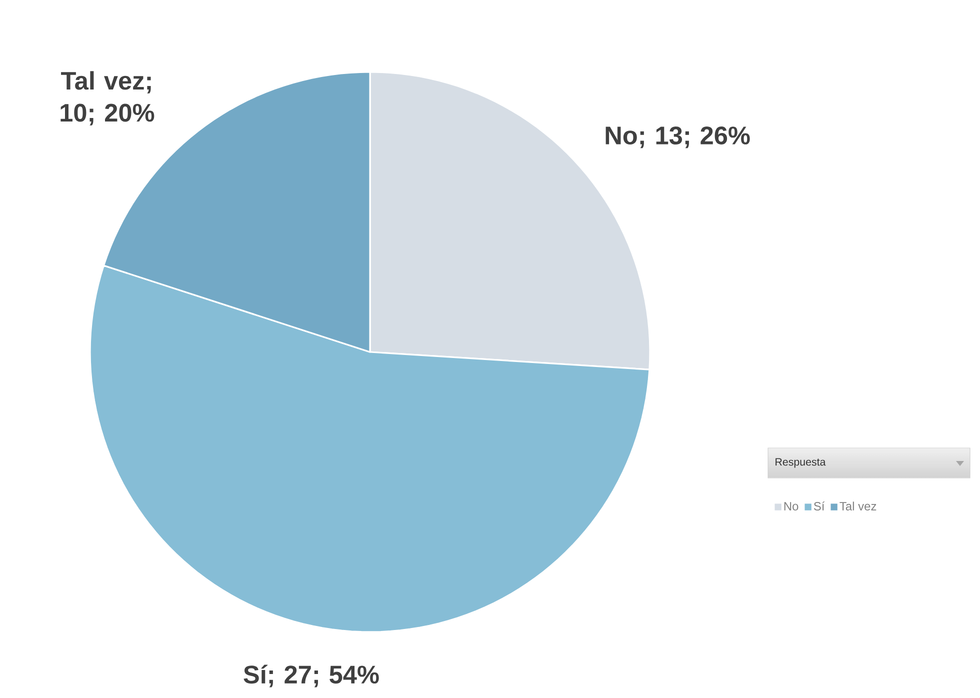 The image size is (980, 698). Describe the element at coordinates (858, 506) in the screenshot. I see `legend-label: Tal vez` at that location.